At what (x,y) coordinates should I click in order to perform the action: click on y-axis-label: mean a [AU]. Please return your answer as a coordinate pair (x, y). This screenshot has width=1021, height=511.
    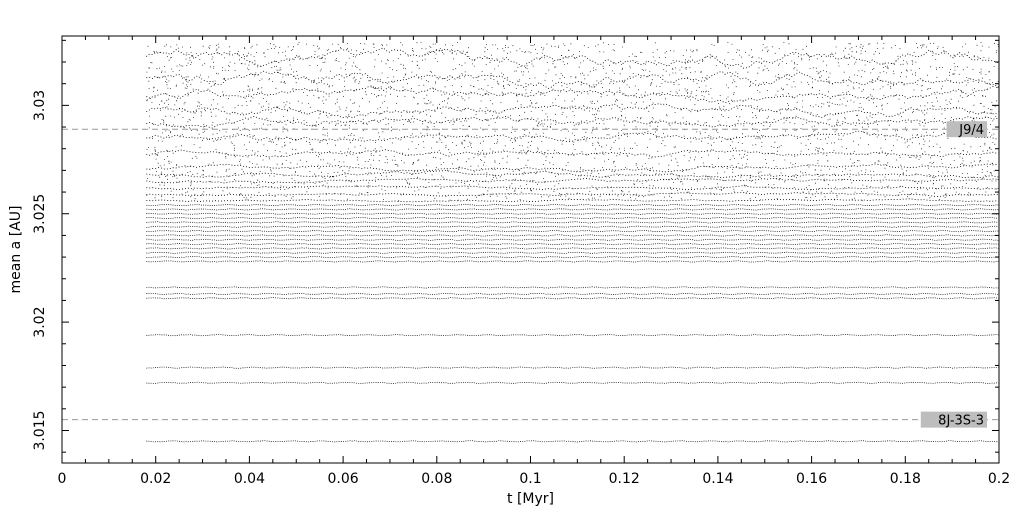
    Looking at the image, I should click on (16, 250).